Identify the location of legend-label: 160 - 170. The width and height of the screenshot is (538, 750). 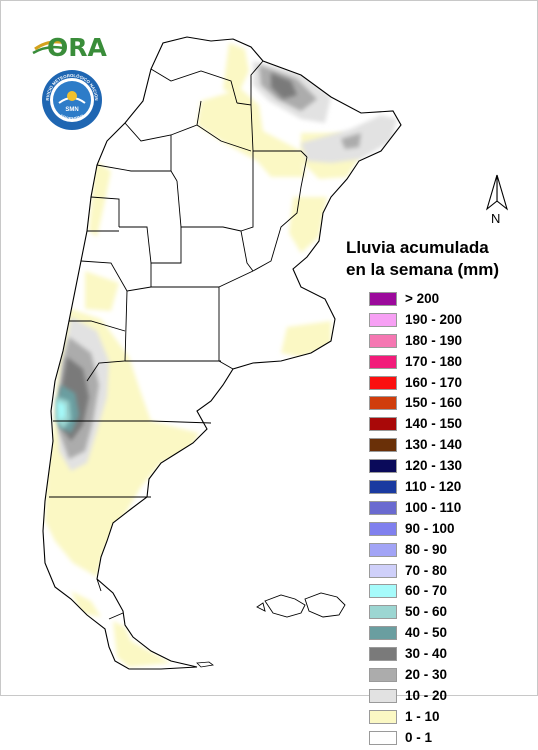
(434, 382).